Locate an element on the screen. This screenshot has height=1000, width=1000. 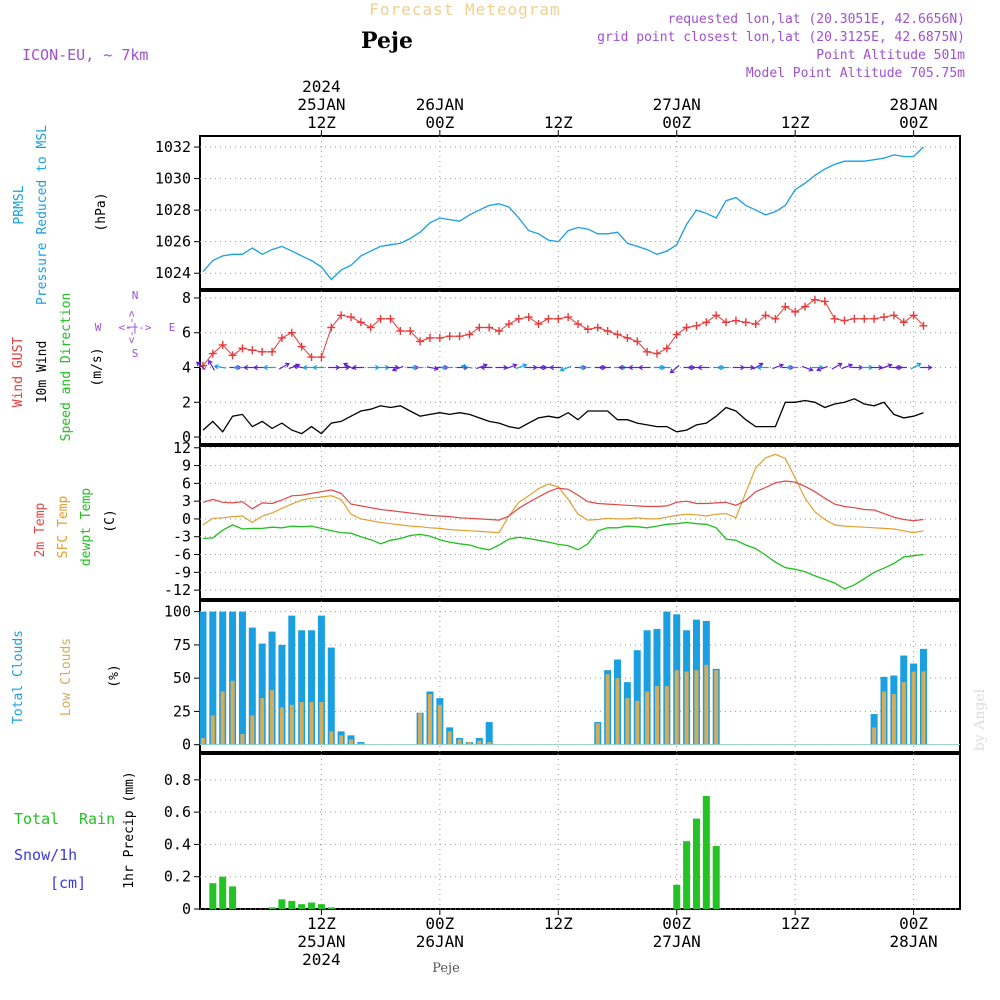
temp-tick-label: 3 is located at coordinates (186, 501).